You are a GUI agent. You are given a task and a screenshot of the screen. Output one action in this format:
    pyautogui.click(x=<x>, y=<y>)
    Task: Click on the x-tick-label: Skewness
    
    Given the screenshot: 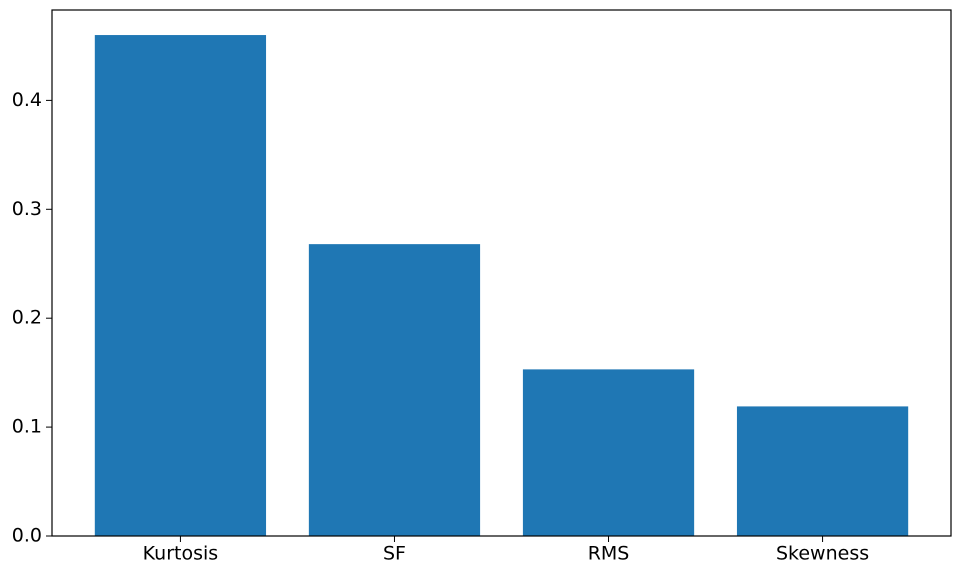 What is the action you would take?
    pyautogui.click(x=822, y=554)
    